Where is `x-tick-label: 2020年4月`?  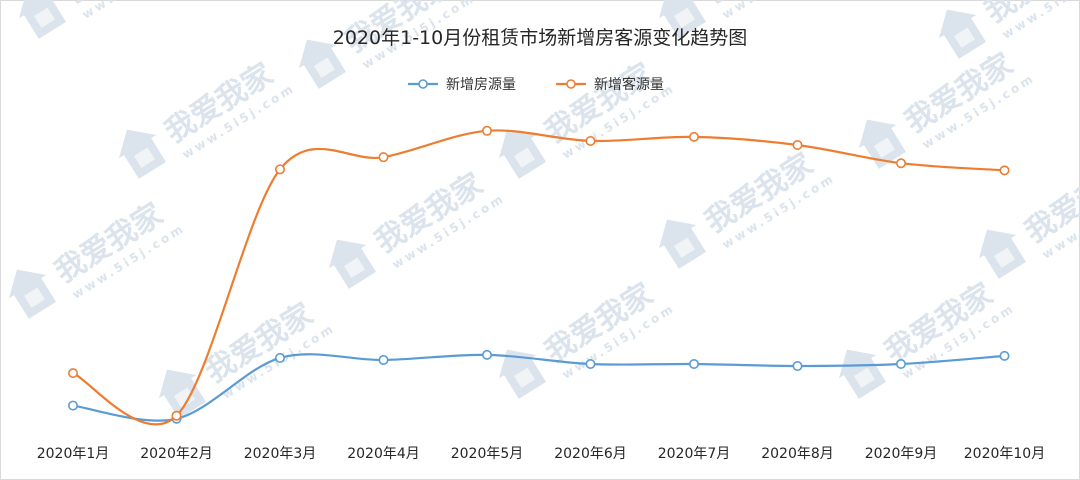 x-tick-label: 2020年4月 is located at coordinates (383, 454).